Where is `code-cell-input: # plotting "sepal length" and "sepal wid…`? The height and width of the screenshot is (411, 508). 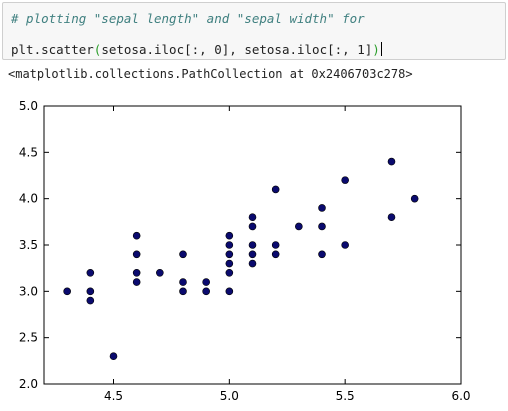 code-cell-input: # plotting "sepal length" and "sepal wid… is located at coordinates (254, 31).